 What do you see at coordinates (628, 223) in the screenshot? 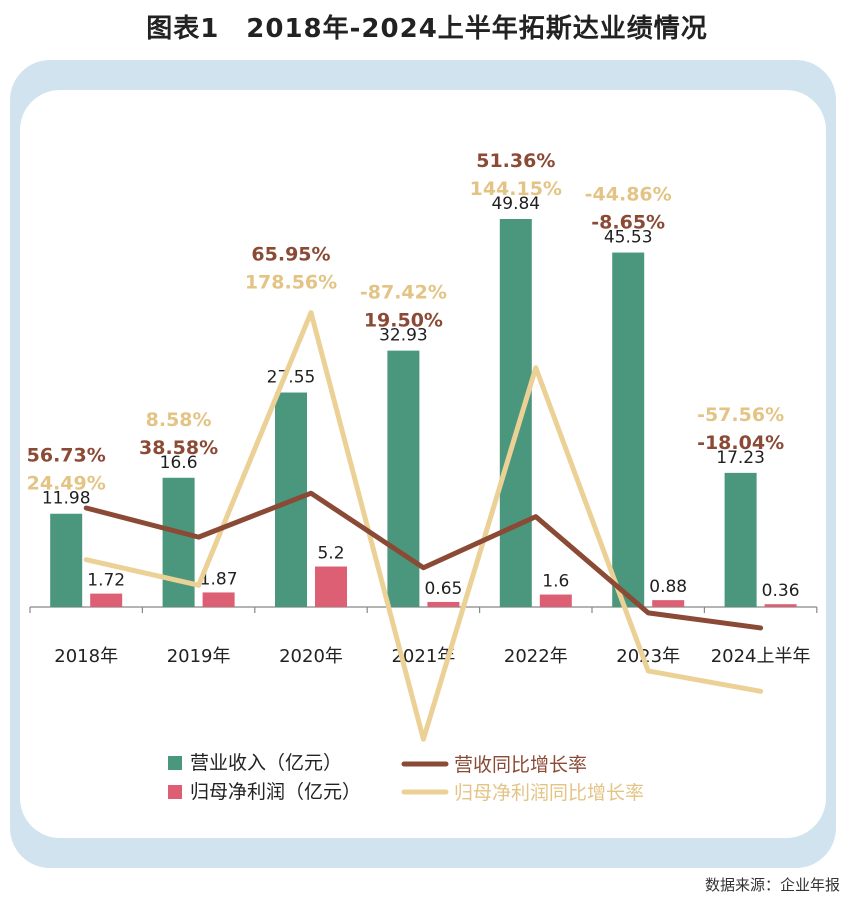
I see `revenue-growth-label: -8.65%` at bounding box center [628, 223].